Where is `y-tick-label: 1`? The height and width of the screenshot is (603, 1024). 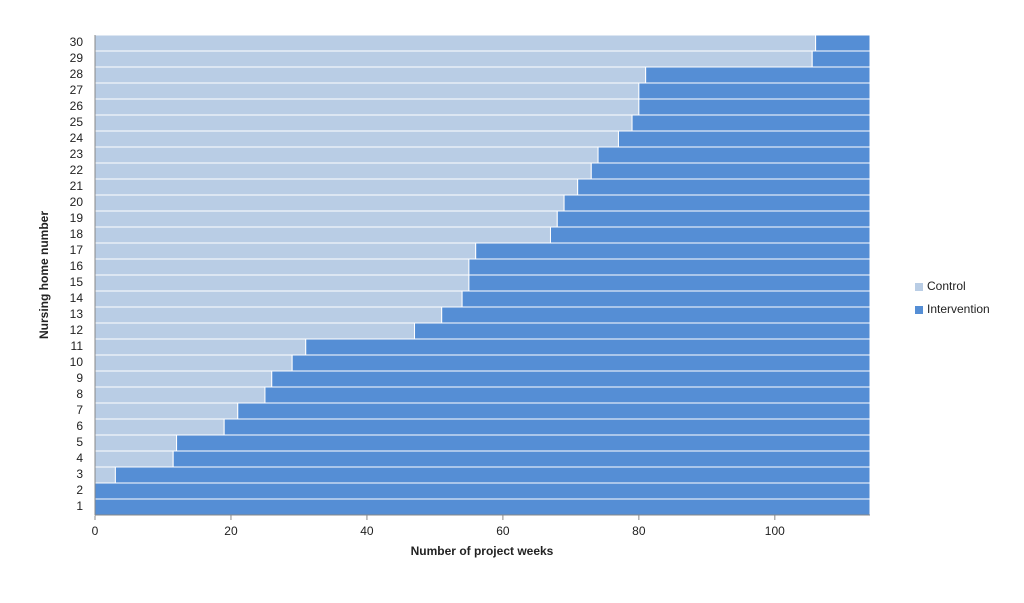
y-tick-label: 1 is located at coordinates (79, 506).